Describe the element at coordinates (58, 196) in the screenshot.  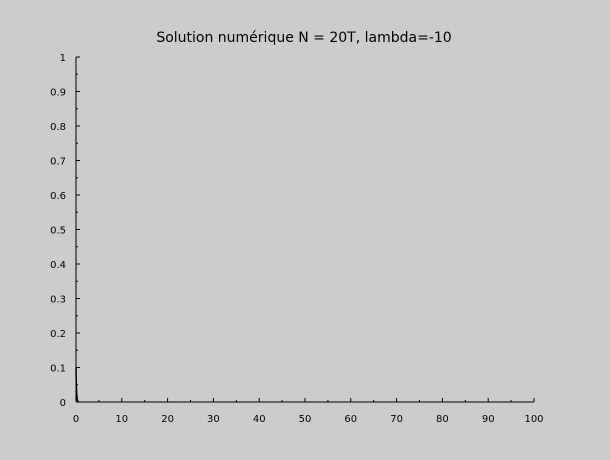
I see `y-tick-label: 0.6` at that location.